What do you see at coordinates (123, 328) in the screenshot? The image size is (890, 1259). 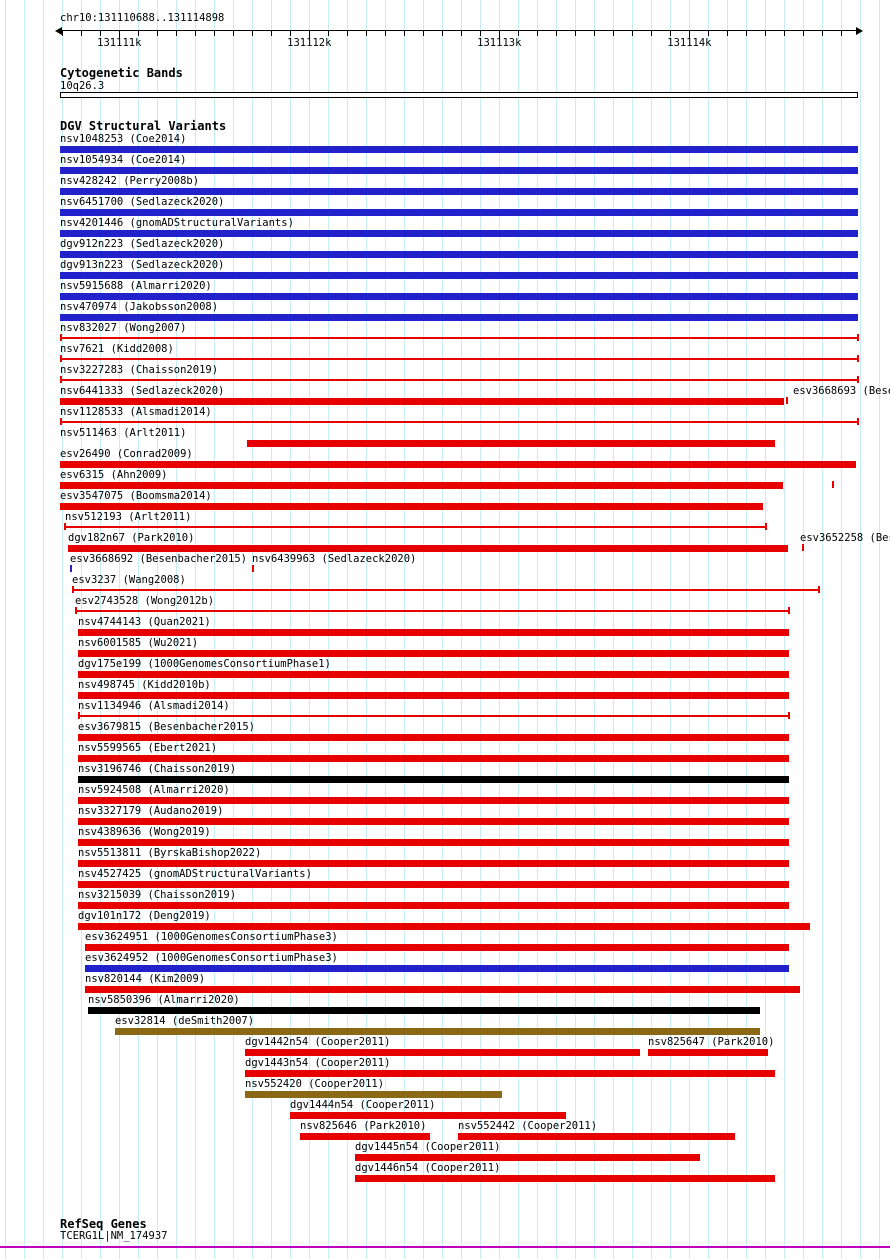 I see `variant-label: nsv832027 (Wong2007)` at bounding box center [123, 328].